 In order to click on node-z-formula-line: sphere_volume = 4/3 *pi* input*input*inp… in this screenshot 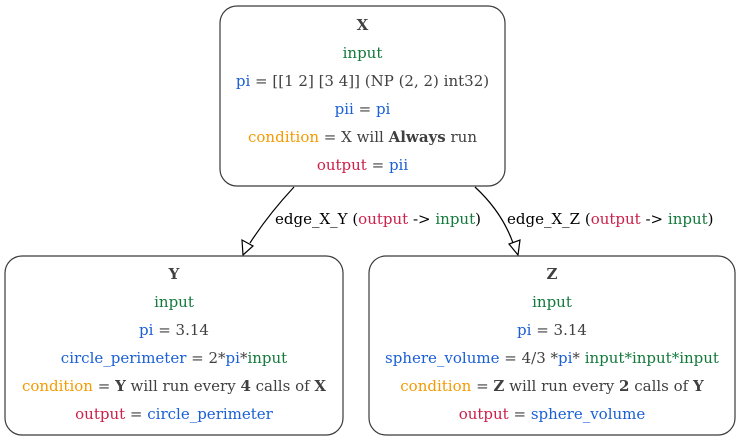, I will do `click(552, 358)`.